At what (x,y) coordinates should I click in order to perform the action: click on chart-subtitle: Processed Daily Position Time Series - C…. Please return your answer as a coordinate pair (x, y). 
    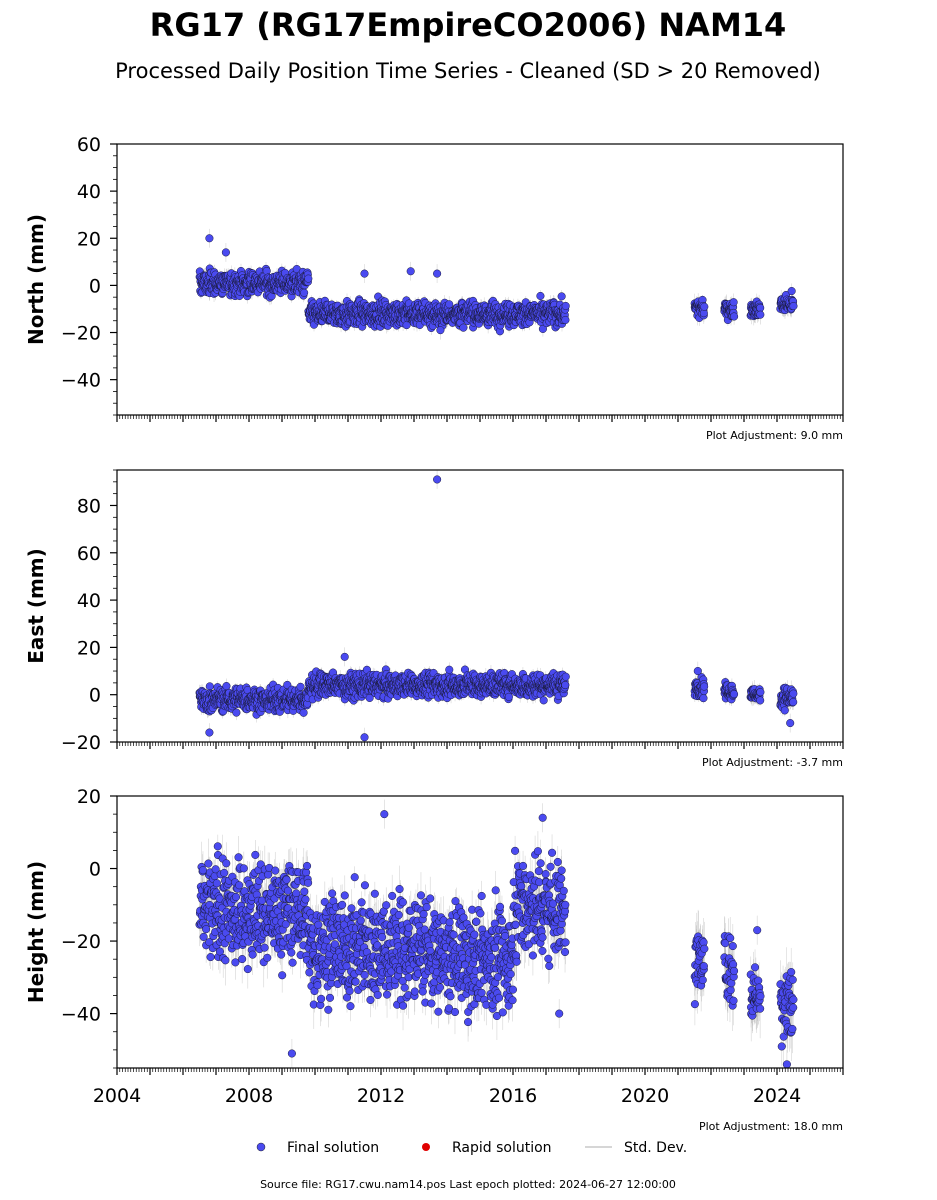
    Looking at the image, I should click on (468, 71).